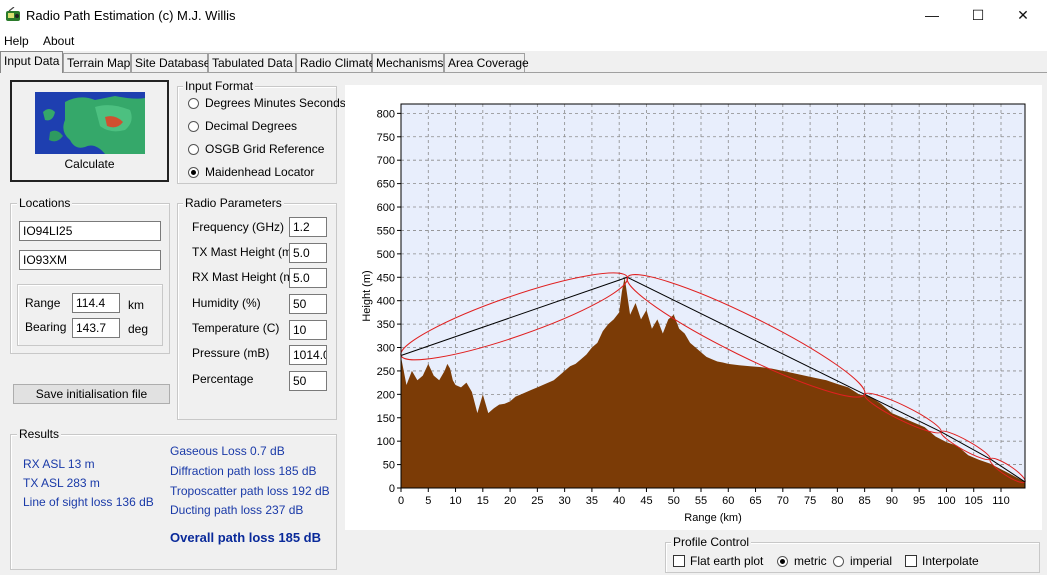 This screenshot has width=1047, height=575. I want to click on metric-radio, so click(782, 561).